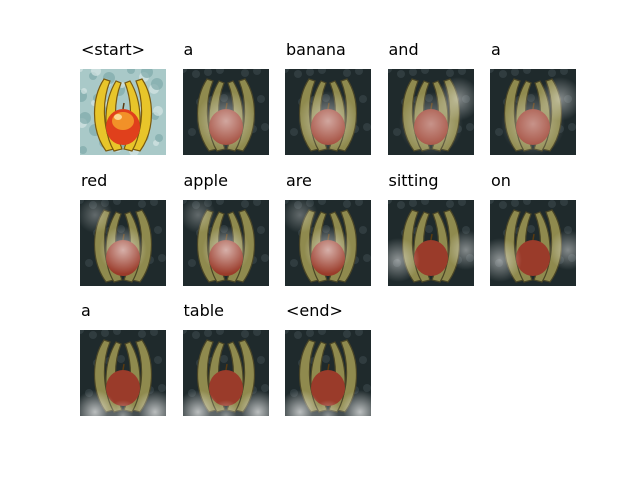  What do you see at coordinates (299, 180) in the screenshot?
I see `token-label: are` at bounding box center [299, 180].